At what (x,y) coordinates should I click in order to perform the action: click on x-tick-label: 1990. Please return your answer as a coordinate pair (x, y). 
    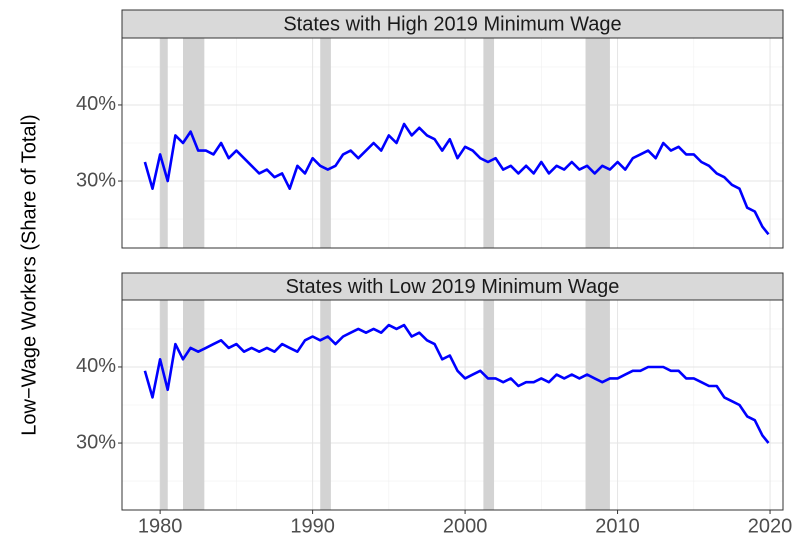
    Looking at the image, I should click on (312, 526).